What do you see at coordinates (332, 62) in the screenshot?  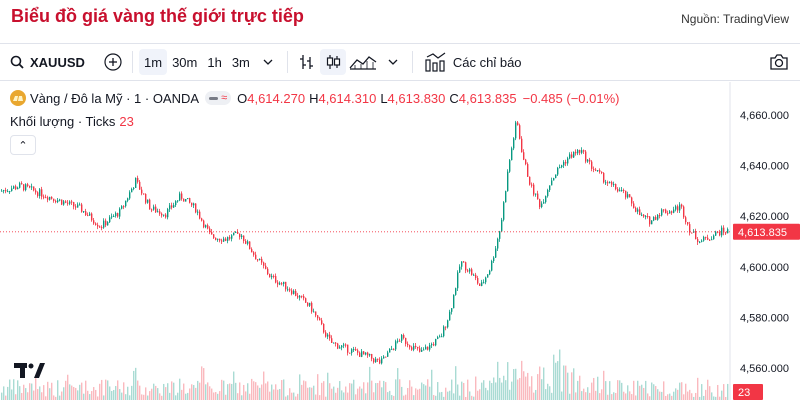 I see `candles-button` at bounding box center [332, 62].